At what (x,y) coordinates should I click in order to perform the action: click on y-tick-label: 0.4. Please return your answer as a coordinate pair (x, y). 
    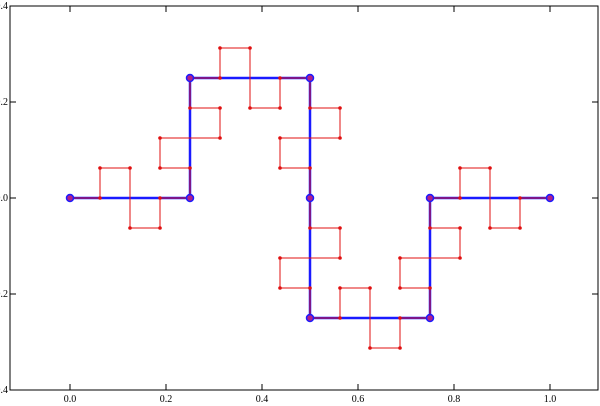
    Looking at the image, I should click on (4, 6).